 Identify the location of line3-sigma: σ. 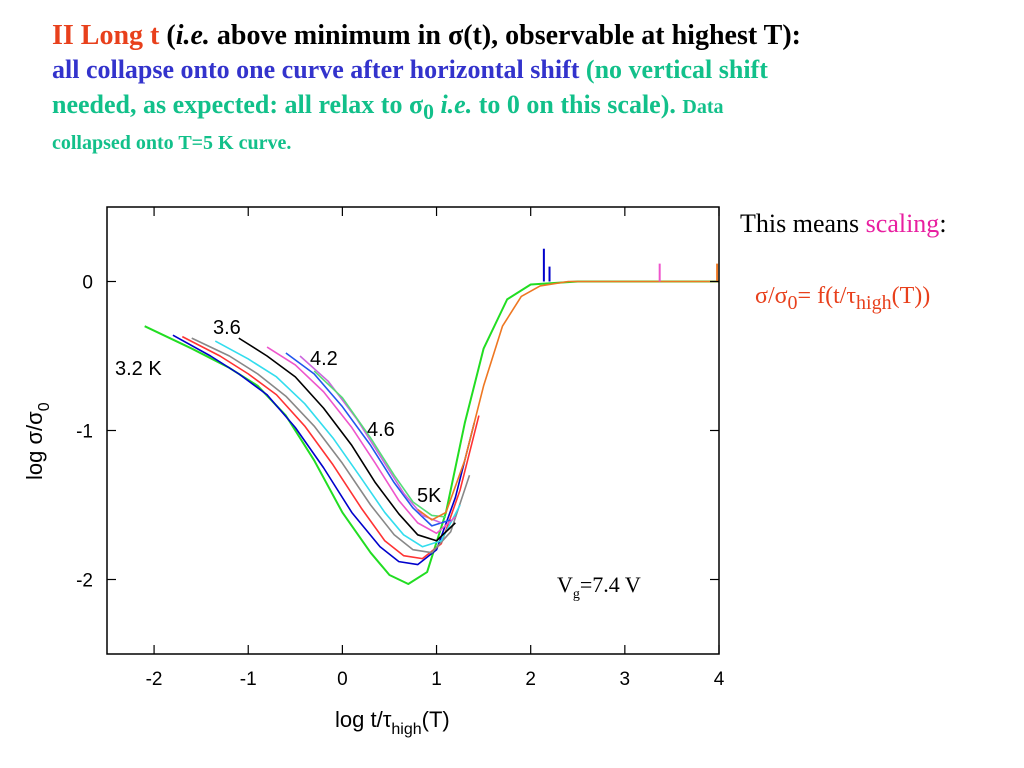
(416, 104).